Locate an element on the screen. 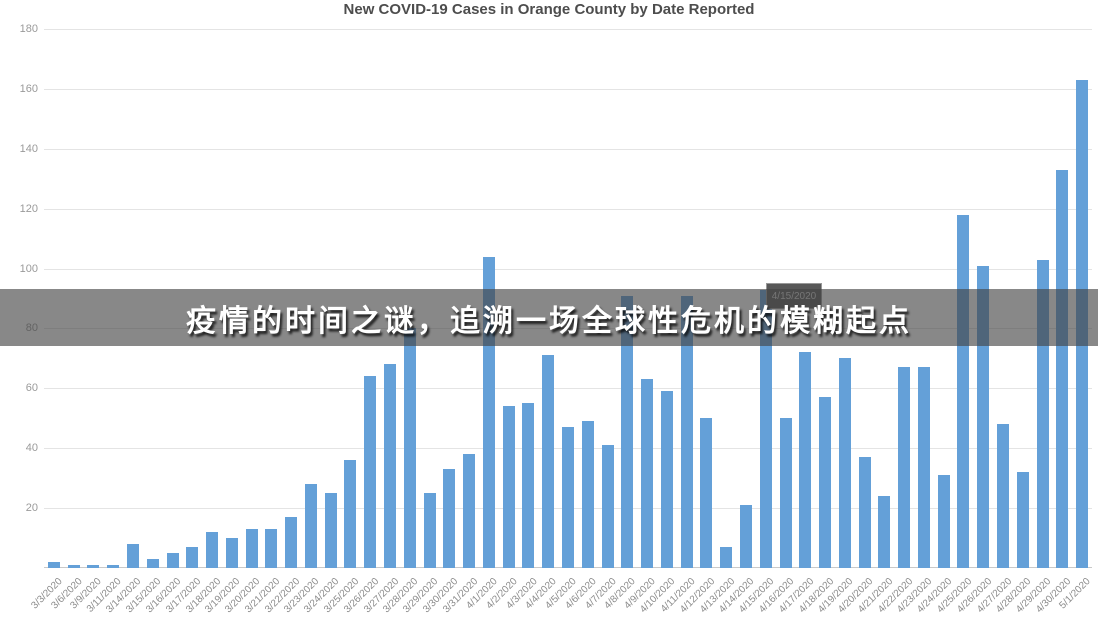 This screenshot has height=631, width=1098. y-tick-label: 40 is located at coordinates (31, 448).